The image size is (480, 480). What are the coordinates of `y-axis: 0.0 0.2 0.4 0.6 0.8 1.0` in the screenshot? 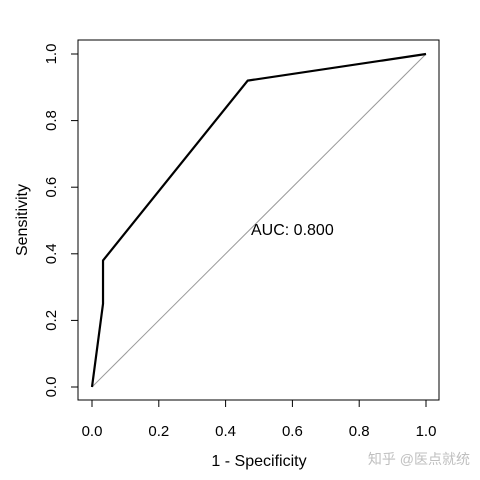 It's located at (61, 221).